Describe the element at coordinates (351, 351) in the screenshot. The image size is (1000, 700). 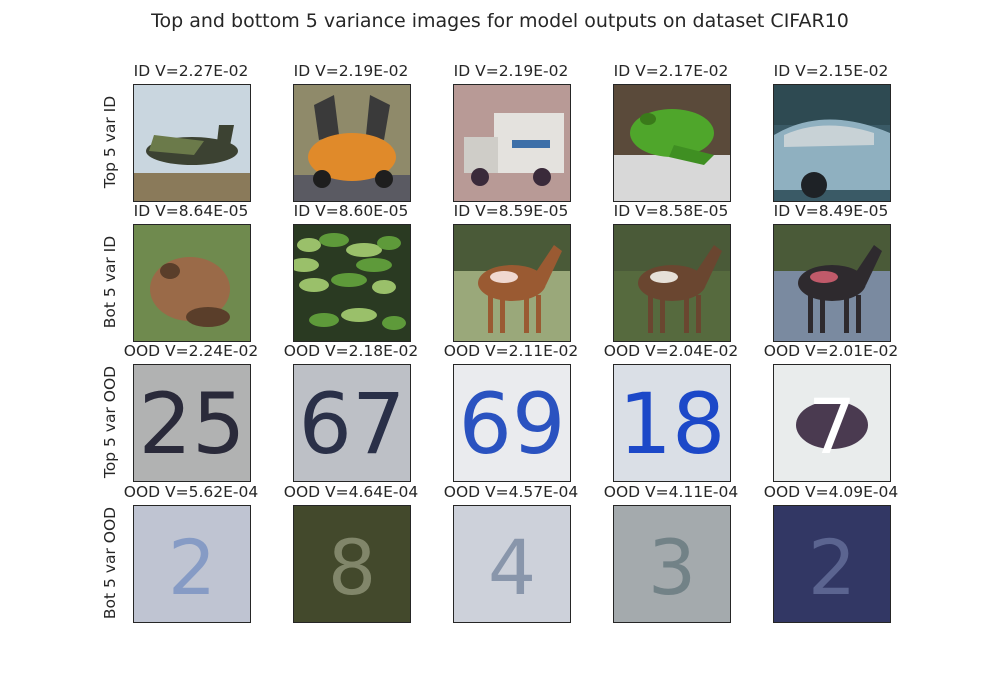
I see `cell-caption: OOD V=2.18E-02` at that location.